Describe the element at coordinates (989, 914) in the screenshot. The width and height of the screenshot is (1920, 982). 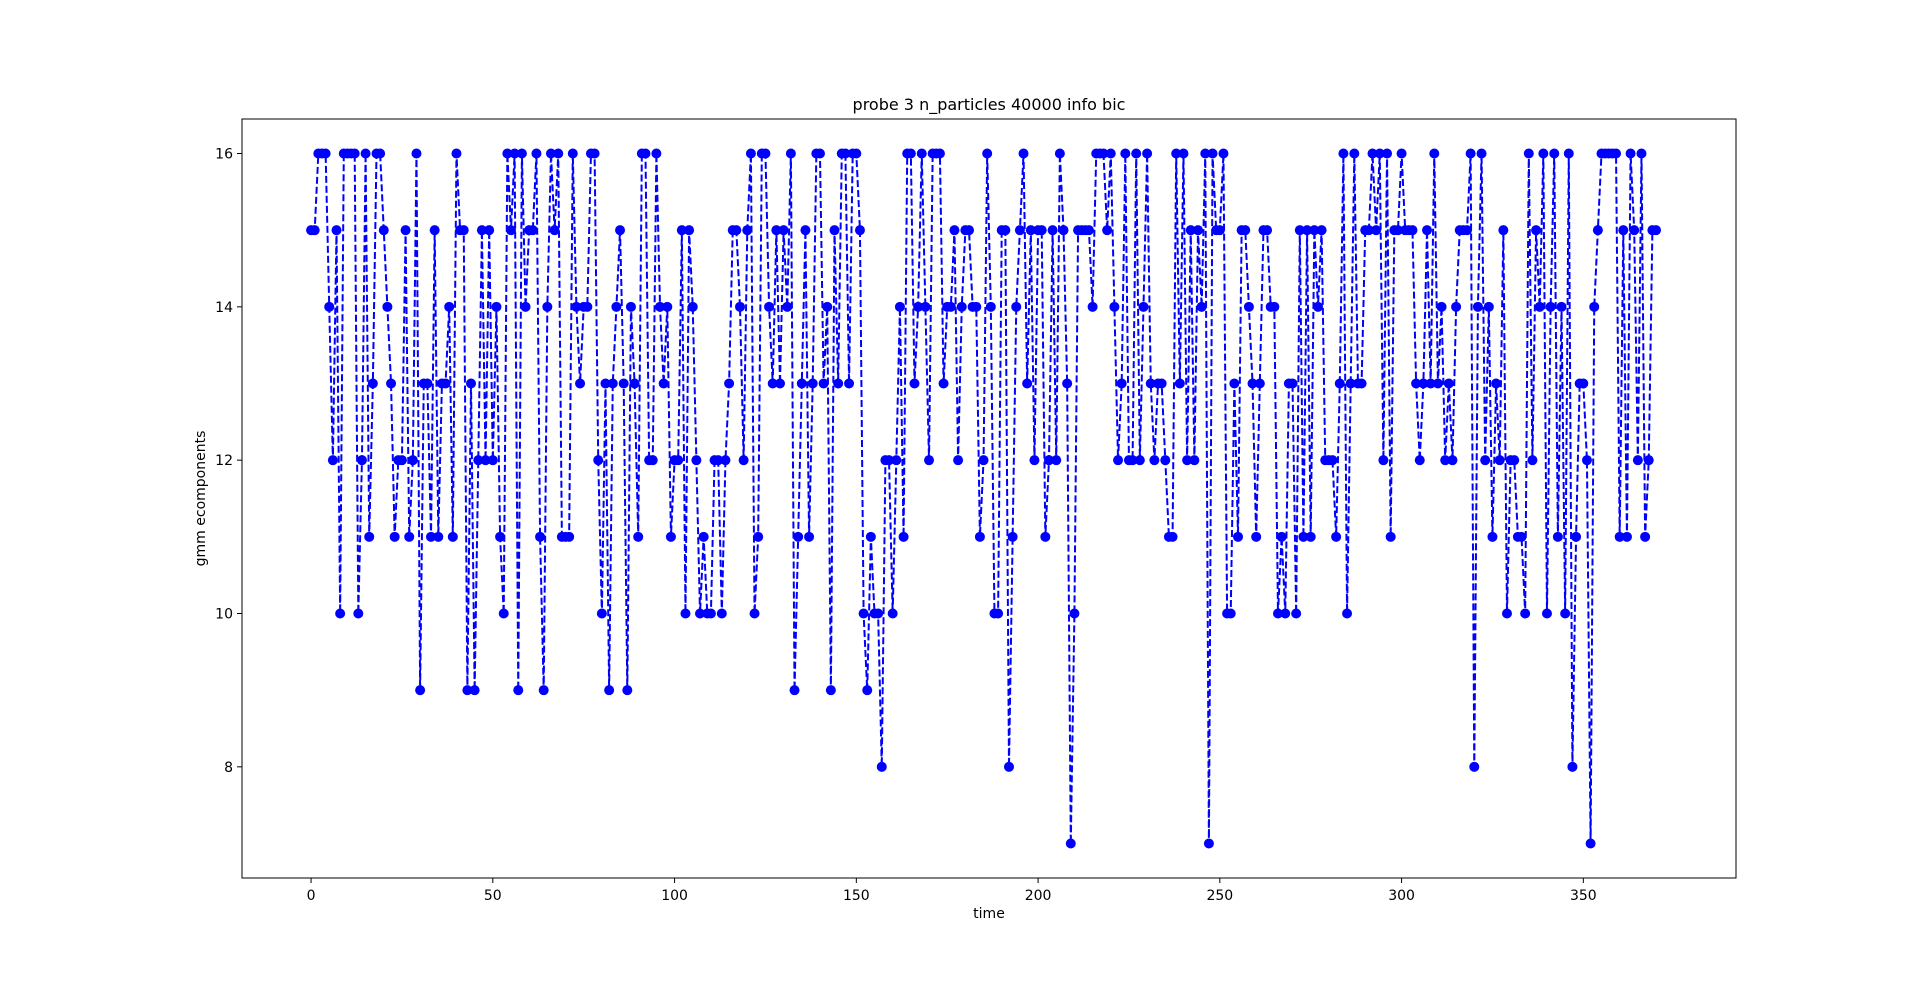
I see `x-axis-label: time` at that location.